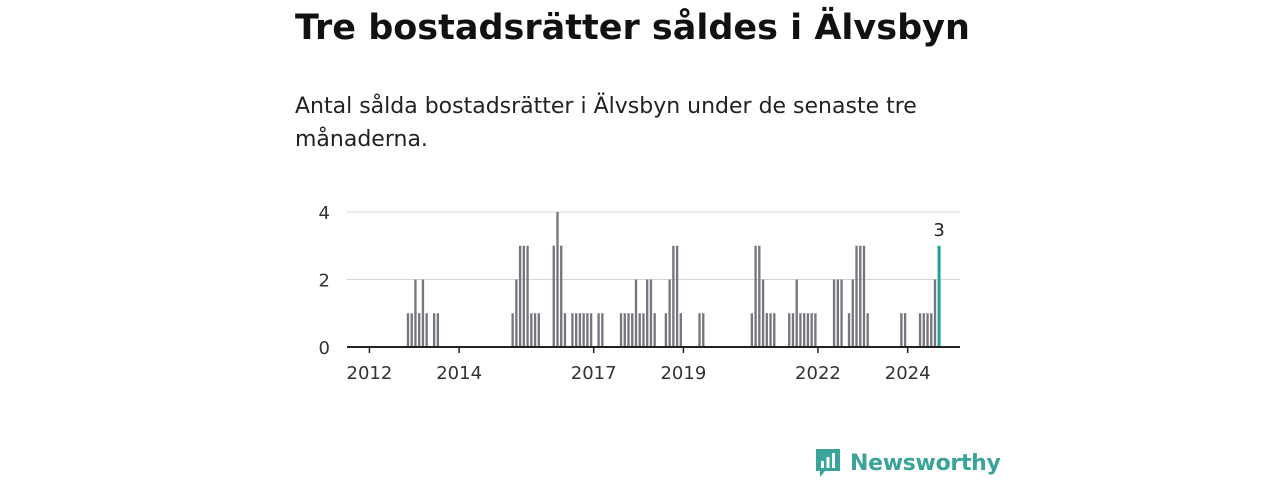 This screenshot has width=1280, height=480. I want to click on bars, so click(673, 279).